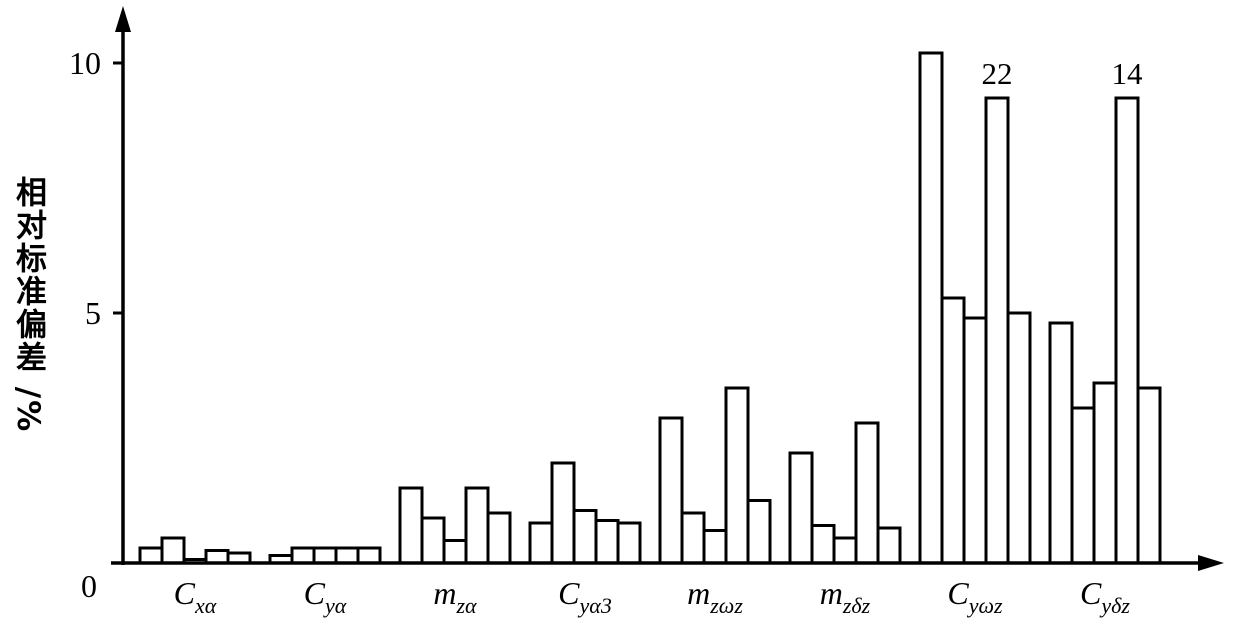  Describe the element at coordinates (195, 596) in the screenshot. I see `group-label: Cxα` at that location.